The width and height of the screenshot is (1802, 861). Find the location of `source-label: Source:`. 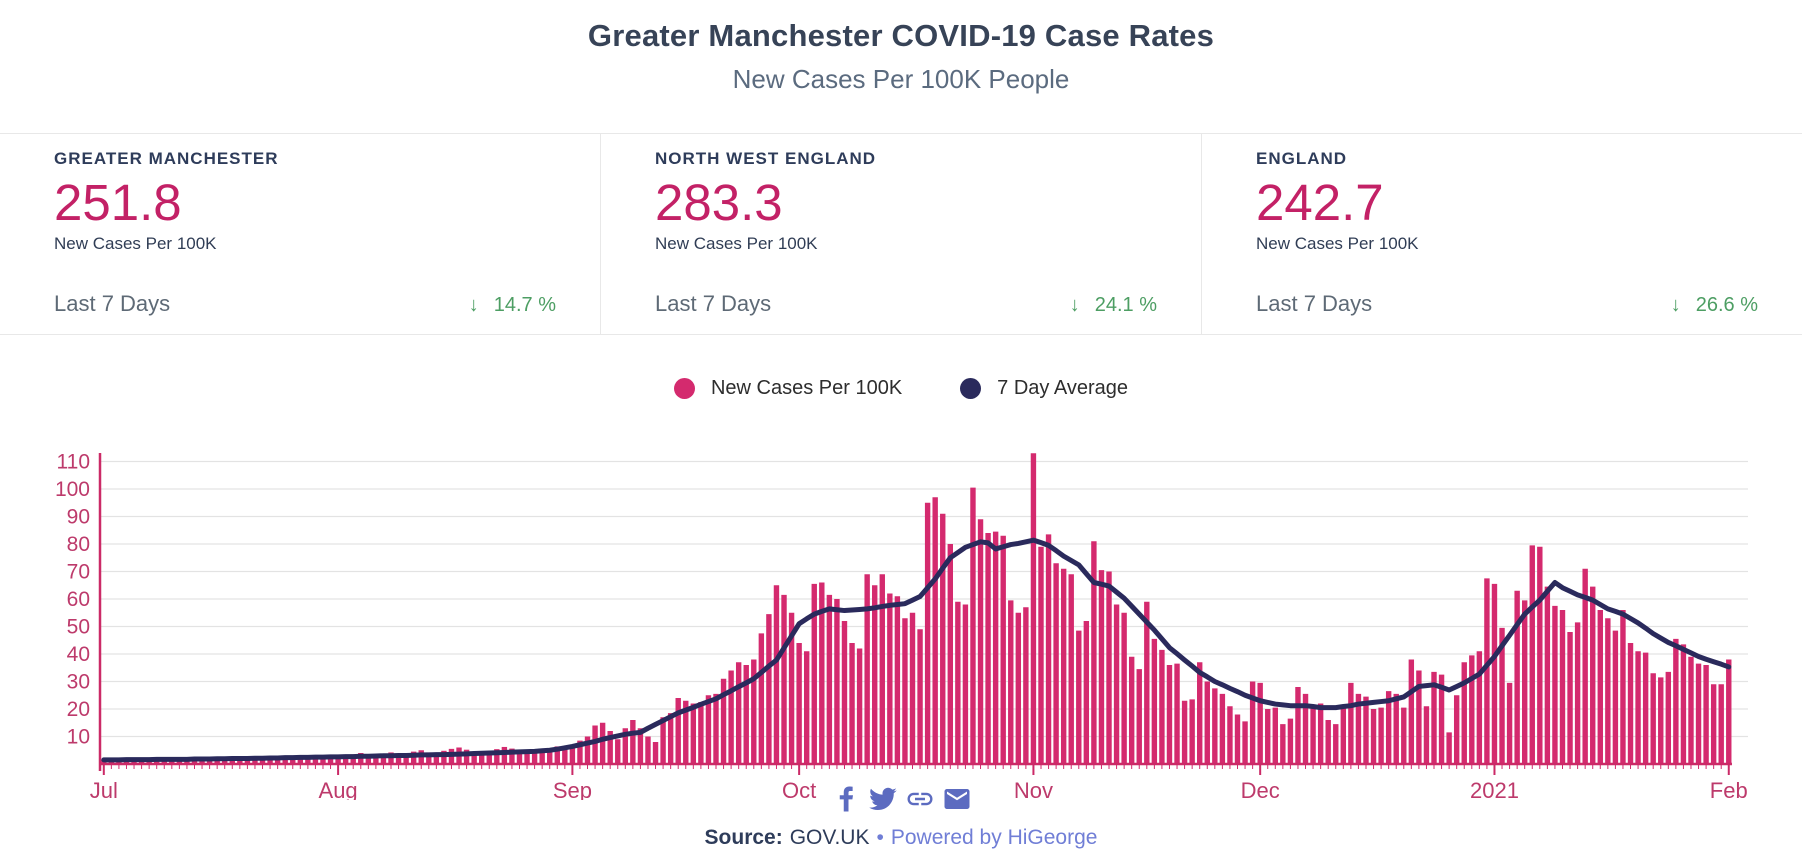

source-label: Source: is located at coordinates (743, 837).